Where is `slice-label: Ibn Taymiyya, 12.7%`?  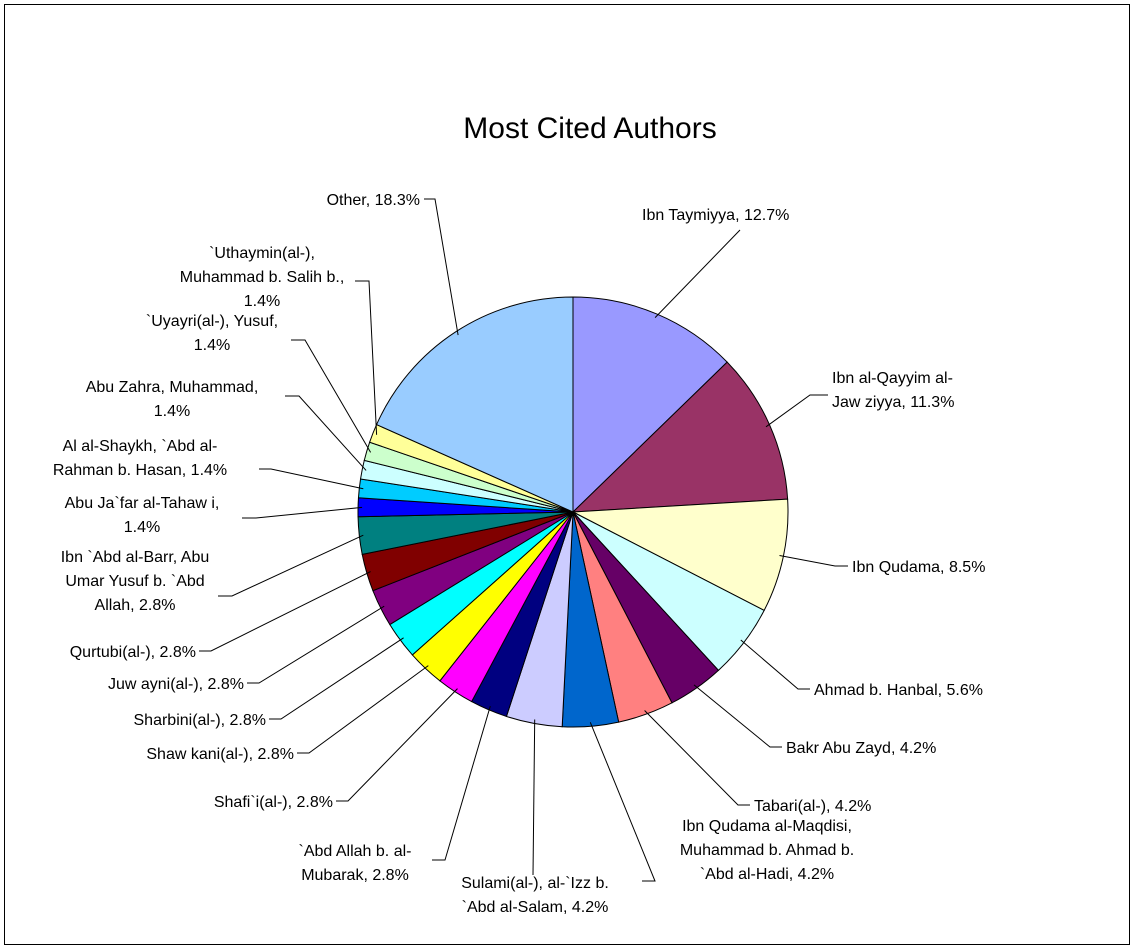 slice-label: Ibn Taymiyya, 12.7% is located at coordinates (715, 215).